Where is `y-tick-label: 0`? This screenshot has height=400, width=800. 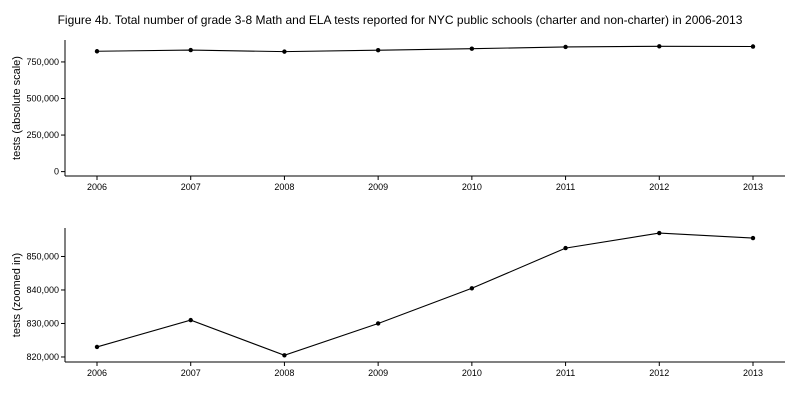
y-tick-label: 0 is located at coordinates (56, 172).